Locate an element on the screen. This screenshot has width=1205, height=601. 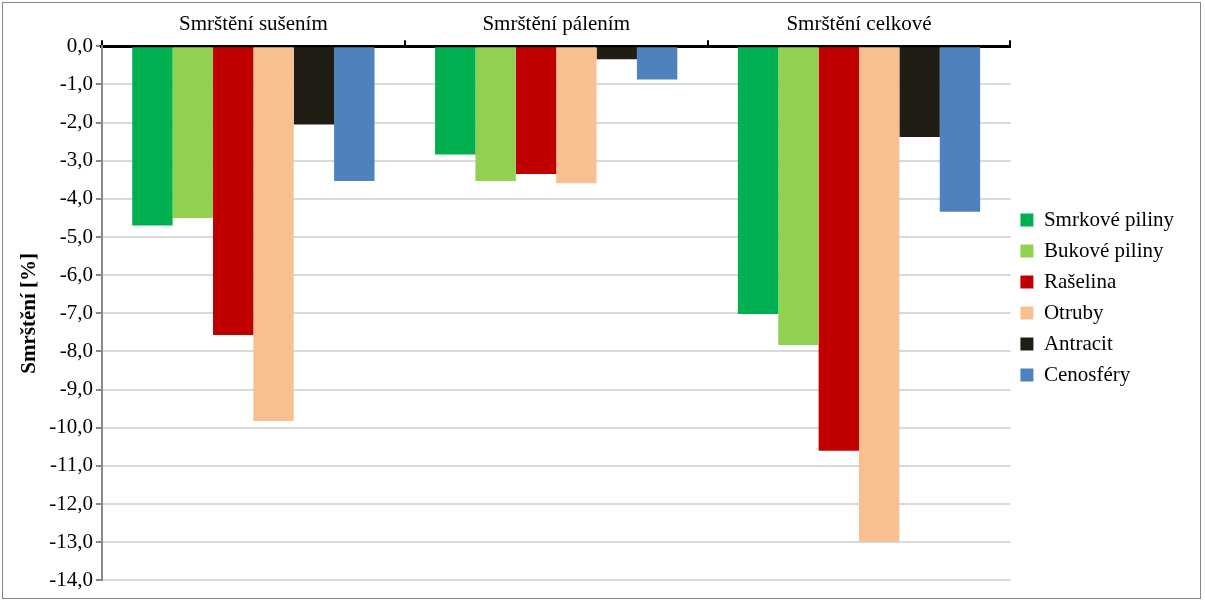
x-tick-label: Smrštění pálením is located at coordinates (556, 23).